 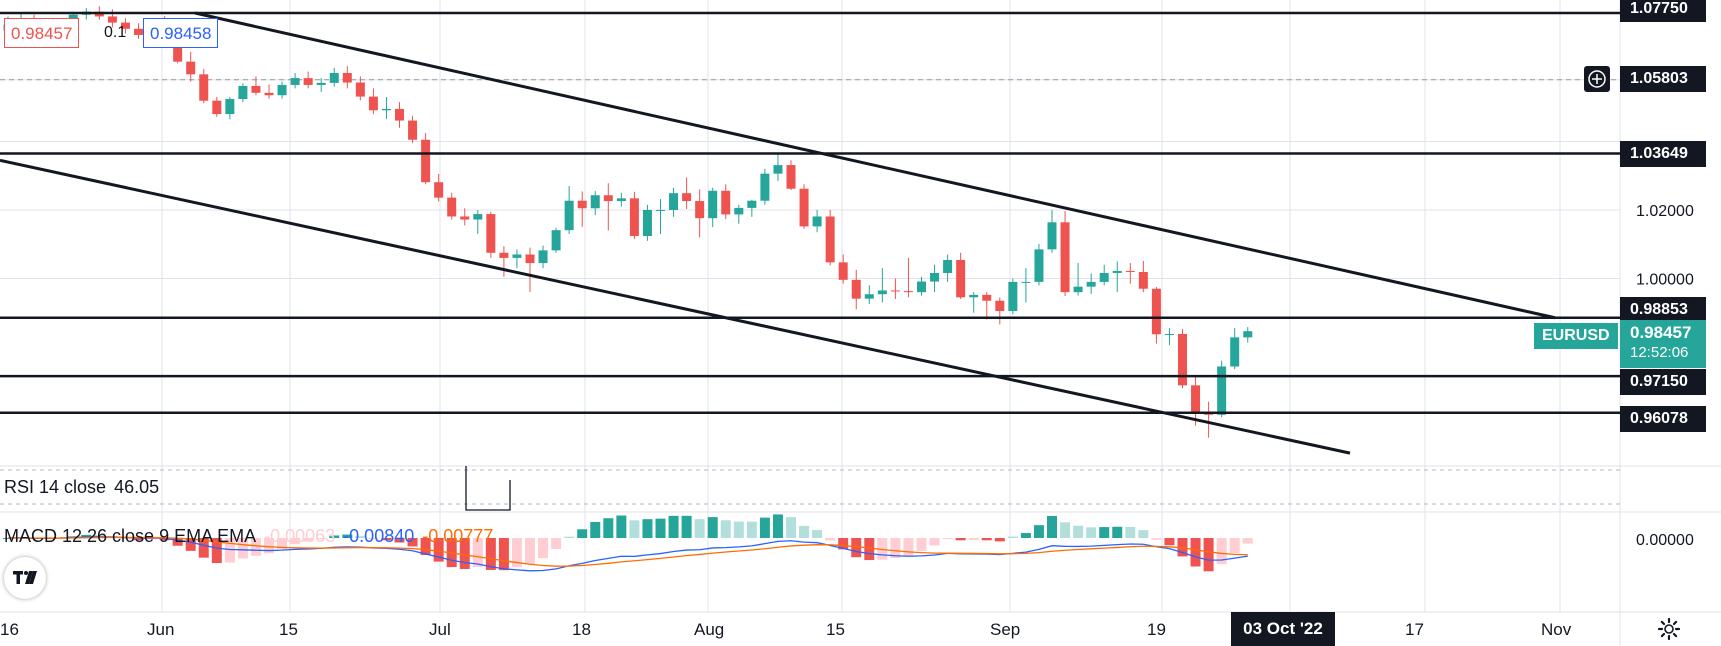 I want to click on level-tag-5: 0.96078, so click(x=1663, y=419).